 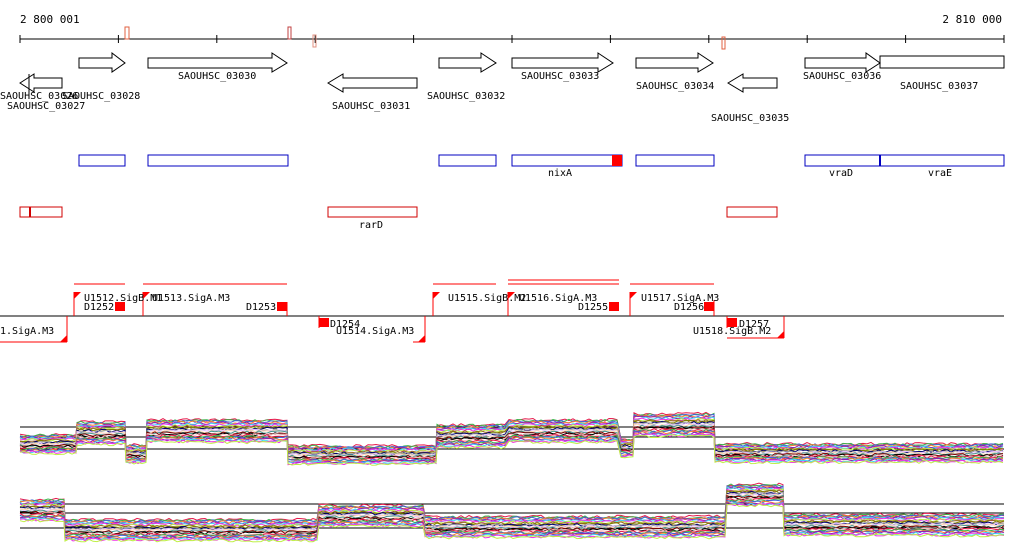 I want to click on segment-label: U1515.SigB.M2, so click(x=487, y=298).